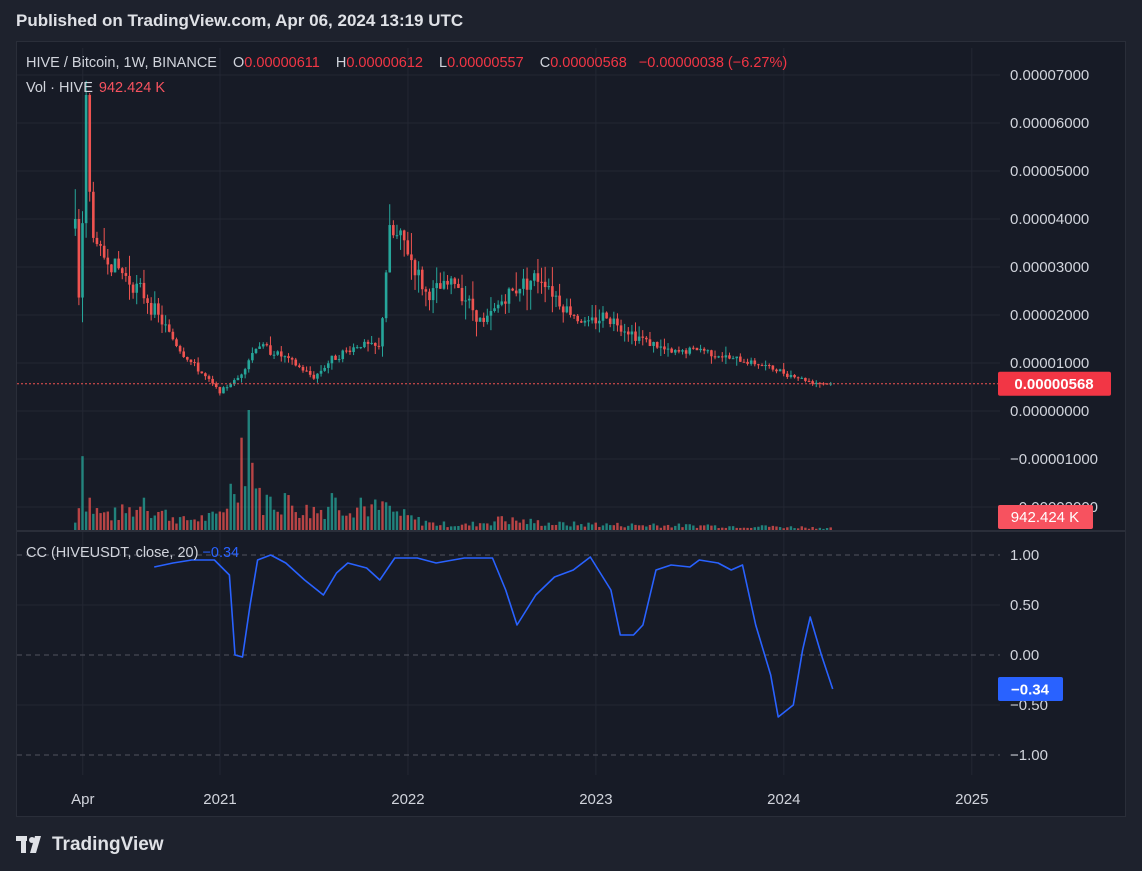  I want to click on volume-label: Vol · HIVE, so click(59, 88).